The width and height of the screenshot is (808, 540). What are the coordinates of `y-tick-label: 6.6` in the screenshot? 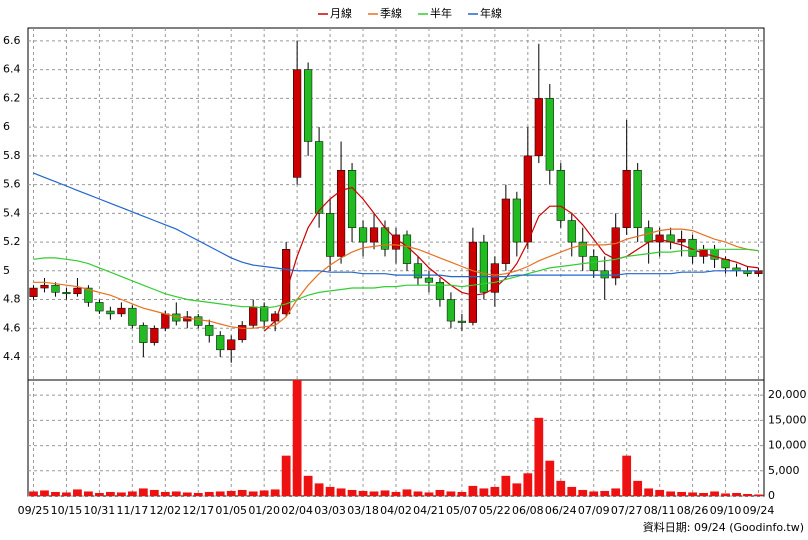 It's located at (12, 40).